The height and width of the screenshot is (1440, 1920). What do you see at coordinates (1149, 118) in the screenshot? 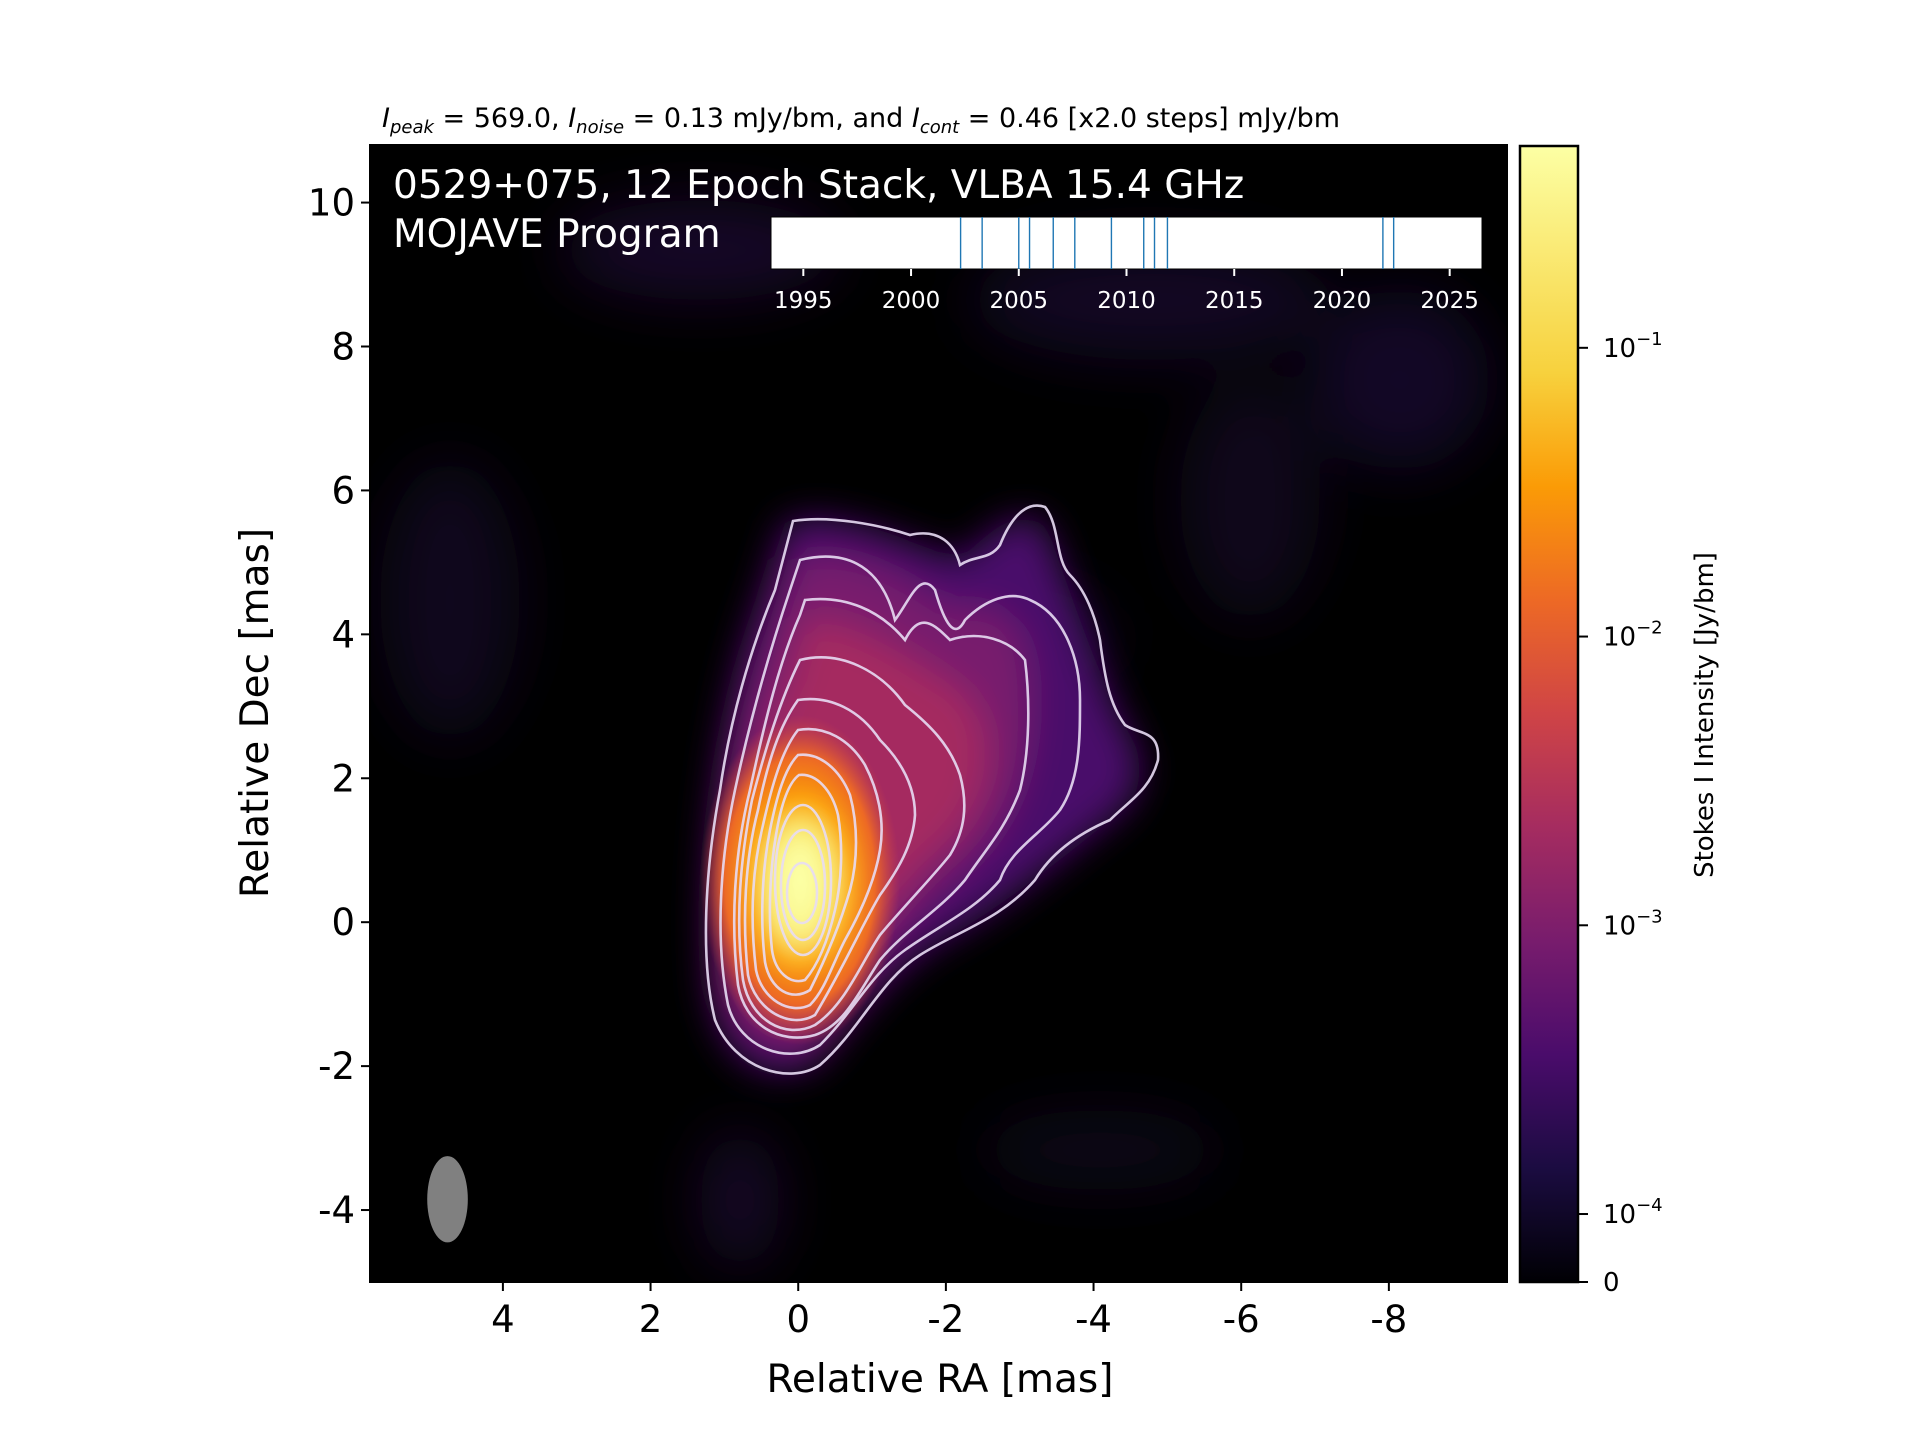
I see `title-cont-value: = 0.46 [x2.0 steps] mJy/bm` at bounding box center [1149, 118].